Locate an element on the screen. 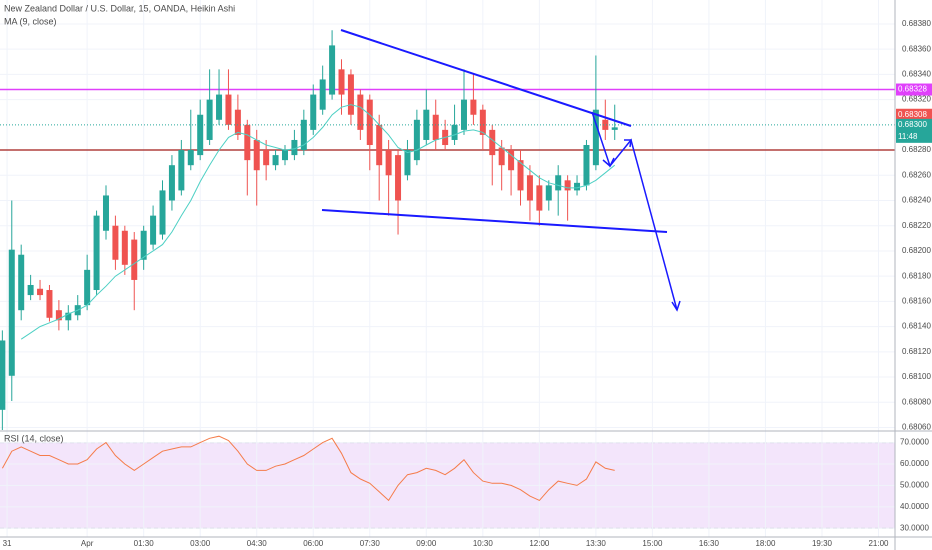 This screenshot has height=550, width=932. x-tick-label: 15:00 is located at coordinates (652, 543).